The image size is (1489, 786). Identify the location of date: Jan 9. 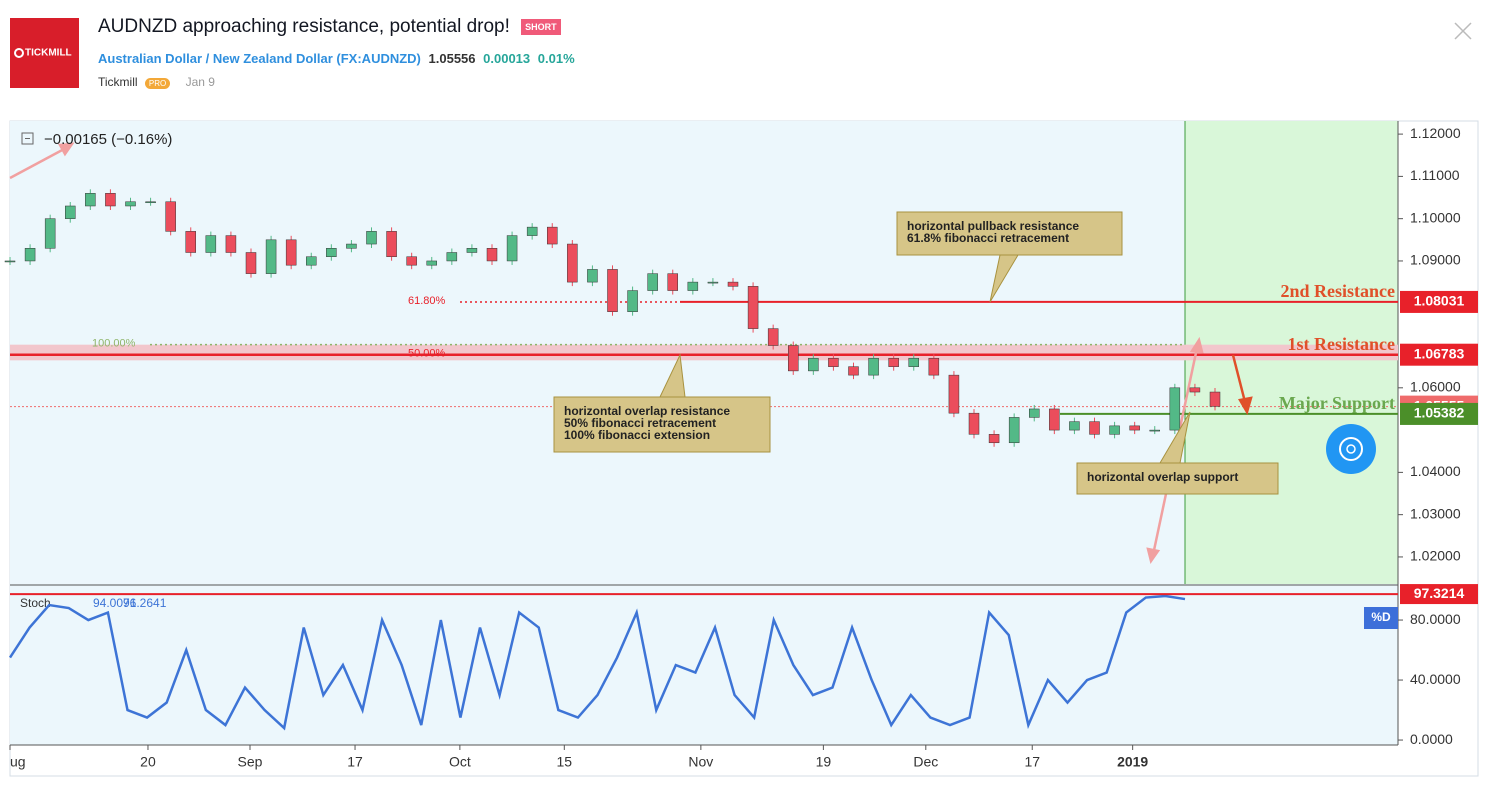
(200, 82).